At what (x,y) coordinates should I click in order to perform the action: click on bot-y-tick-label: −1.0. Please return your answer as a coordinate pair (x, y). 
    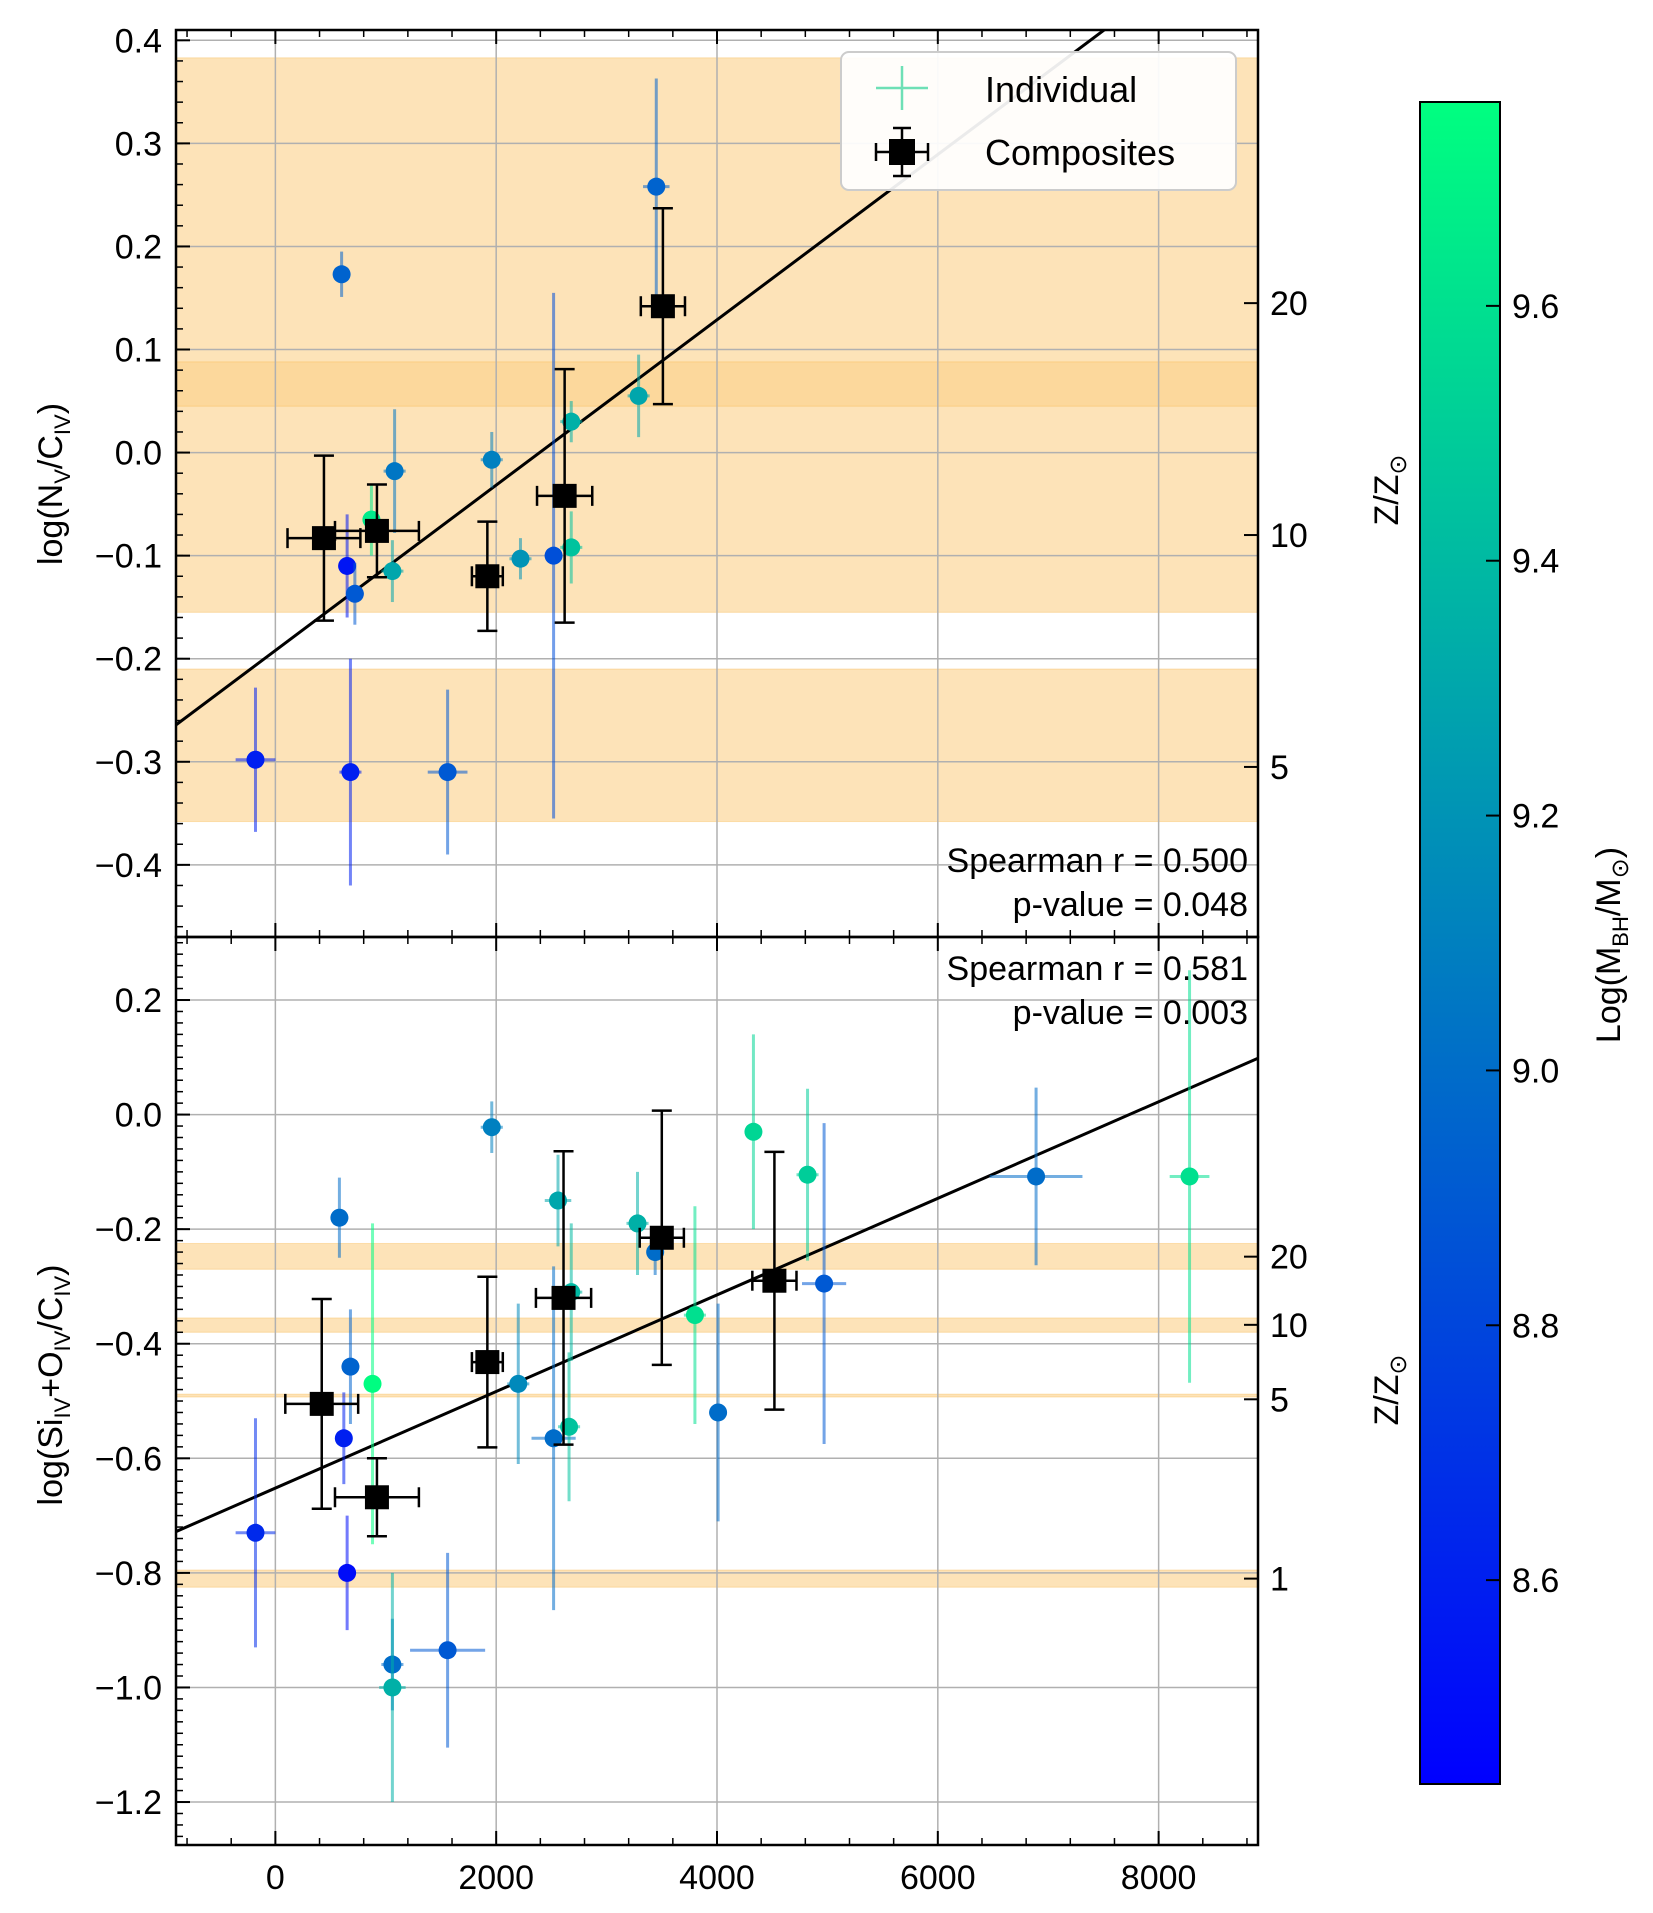
    Looking at the image, I should click on (128, 1688).